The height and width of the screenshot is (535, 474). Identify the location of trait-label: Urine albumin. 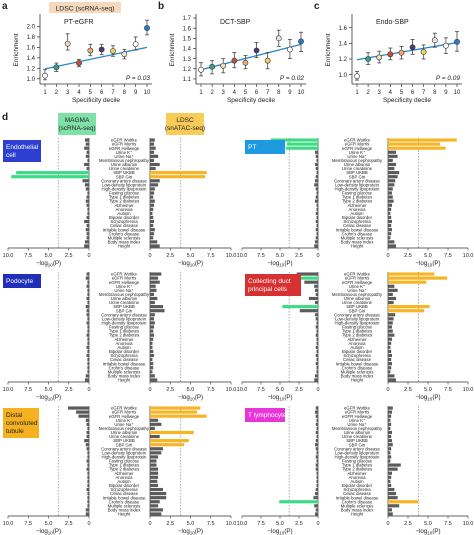
(124, 164).